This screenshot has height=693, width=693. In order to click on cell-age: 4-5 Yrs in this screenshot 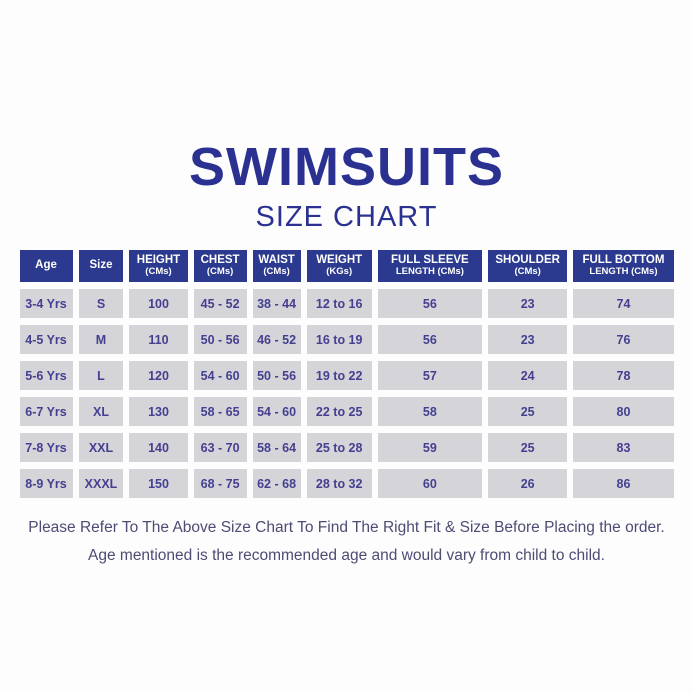, I will do `click(46, 339)`.